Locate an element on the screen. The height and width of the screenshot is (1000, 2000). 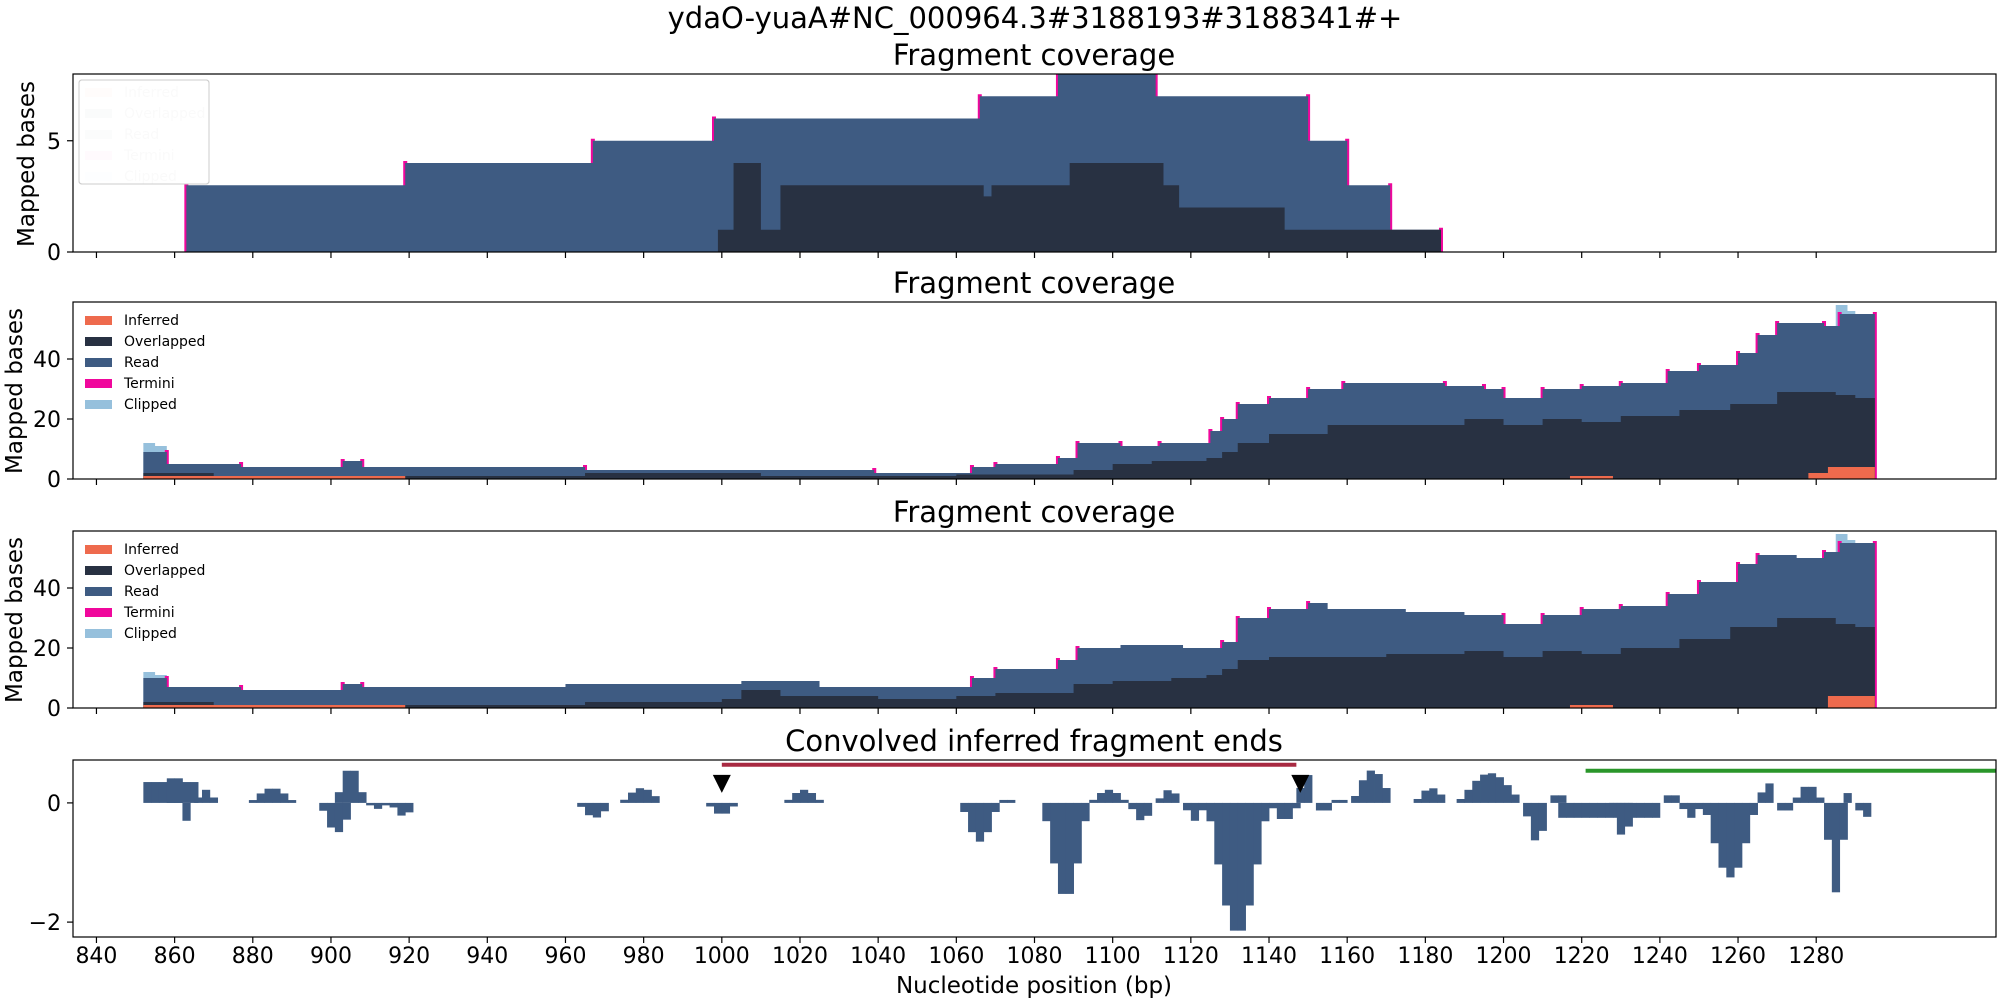
x-tick-label: 920 is located at coordinates (409, 956).